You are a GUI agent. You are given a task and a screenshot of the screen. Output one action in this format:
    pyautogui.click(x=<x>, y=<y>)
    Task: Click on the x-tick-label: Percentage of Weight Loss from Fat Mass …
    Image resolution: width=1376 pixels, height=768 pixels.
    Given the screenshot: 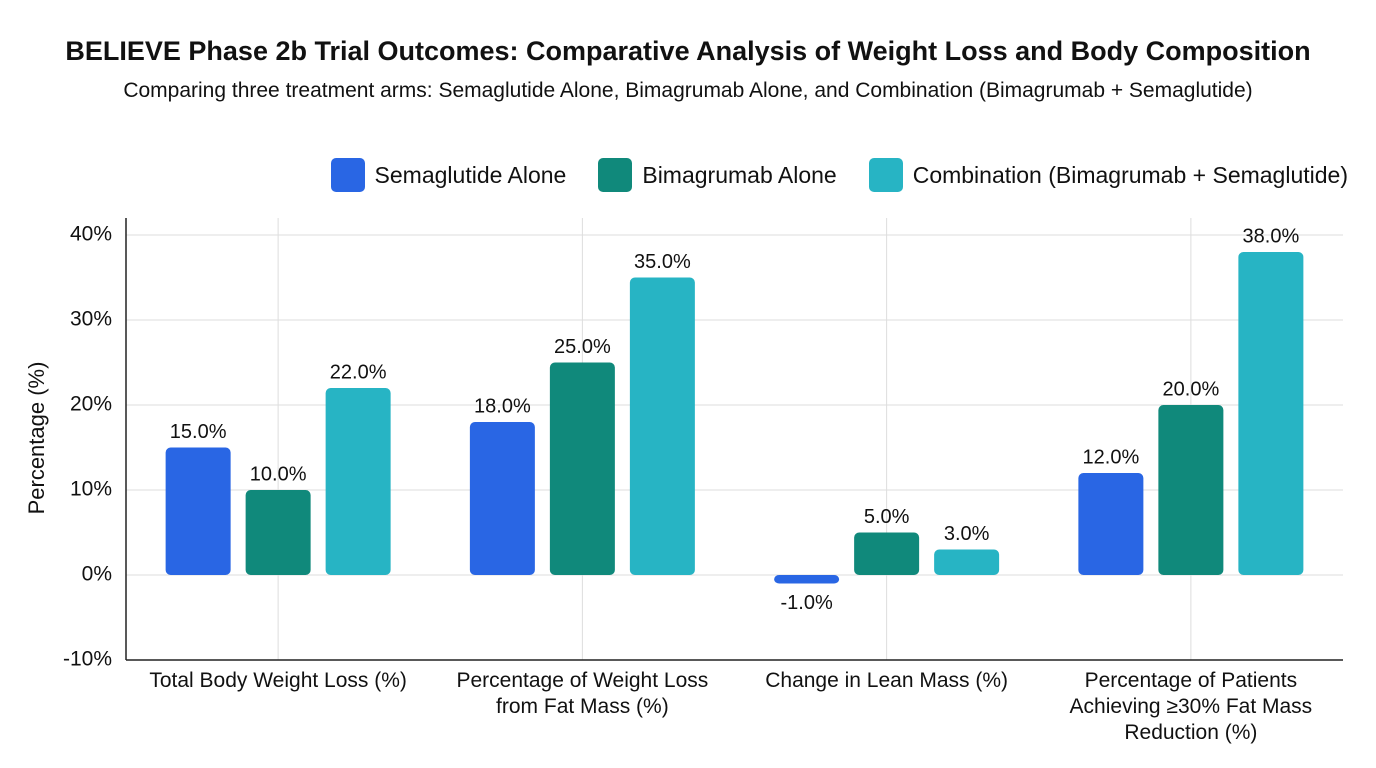 What is the action you would take?
    pyautogui.click(x=582, y=693)
    